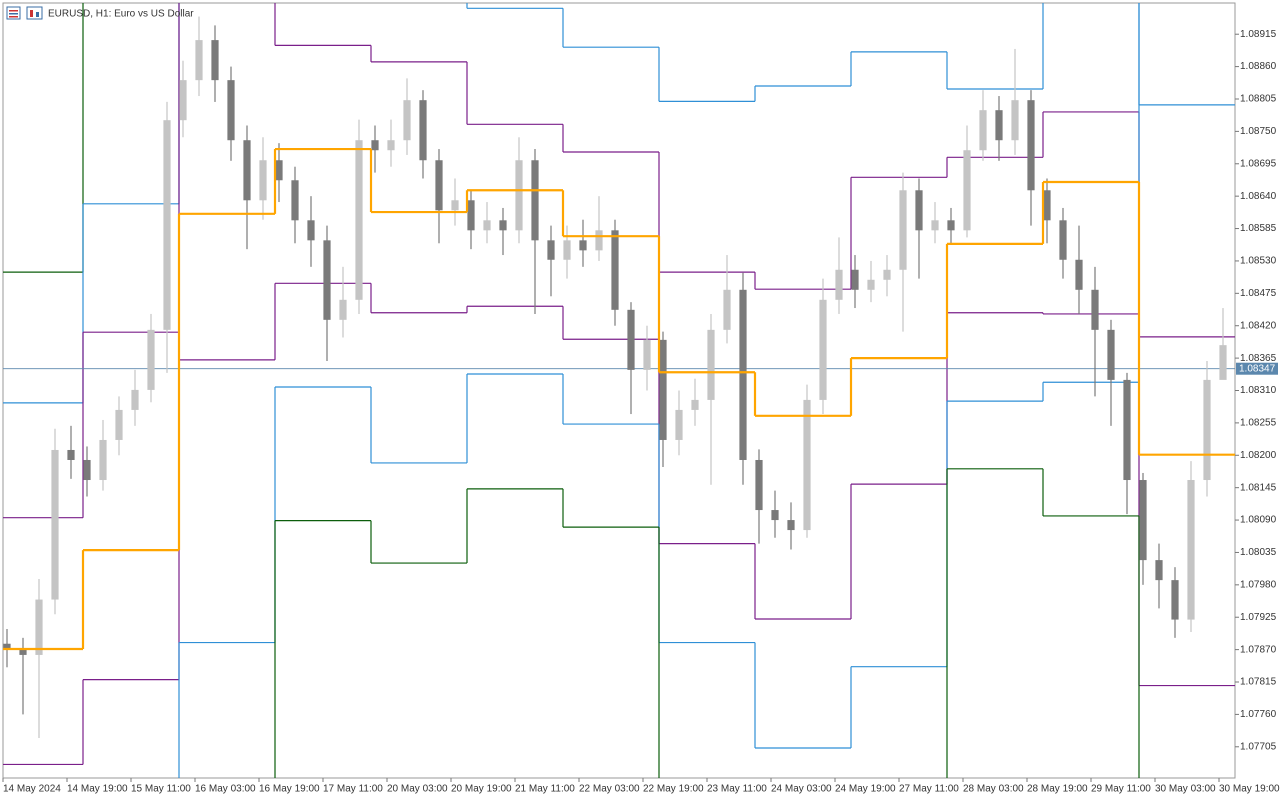  What do you see at coordinates (225, 789) in the screenshot?
I see `x-tick-label: 16 May 03:00` at bounding box center [225, 789].